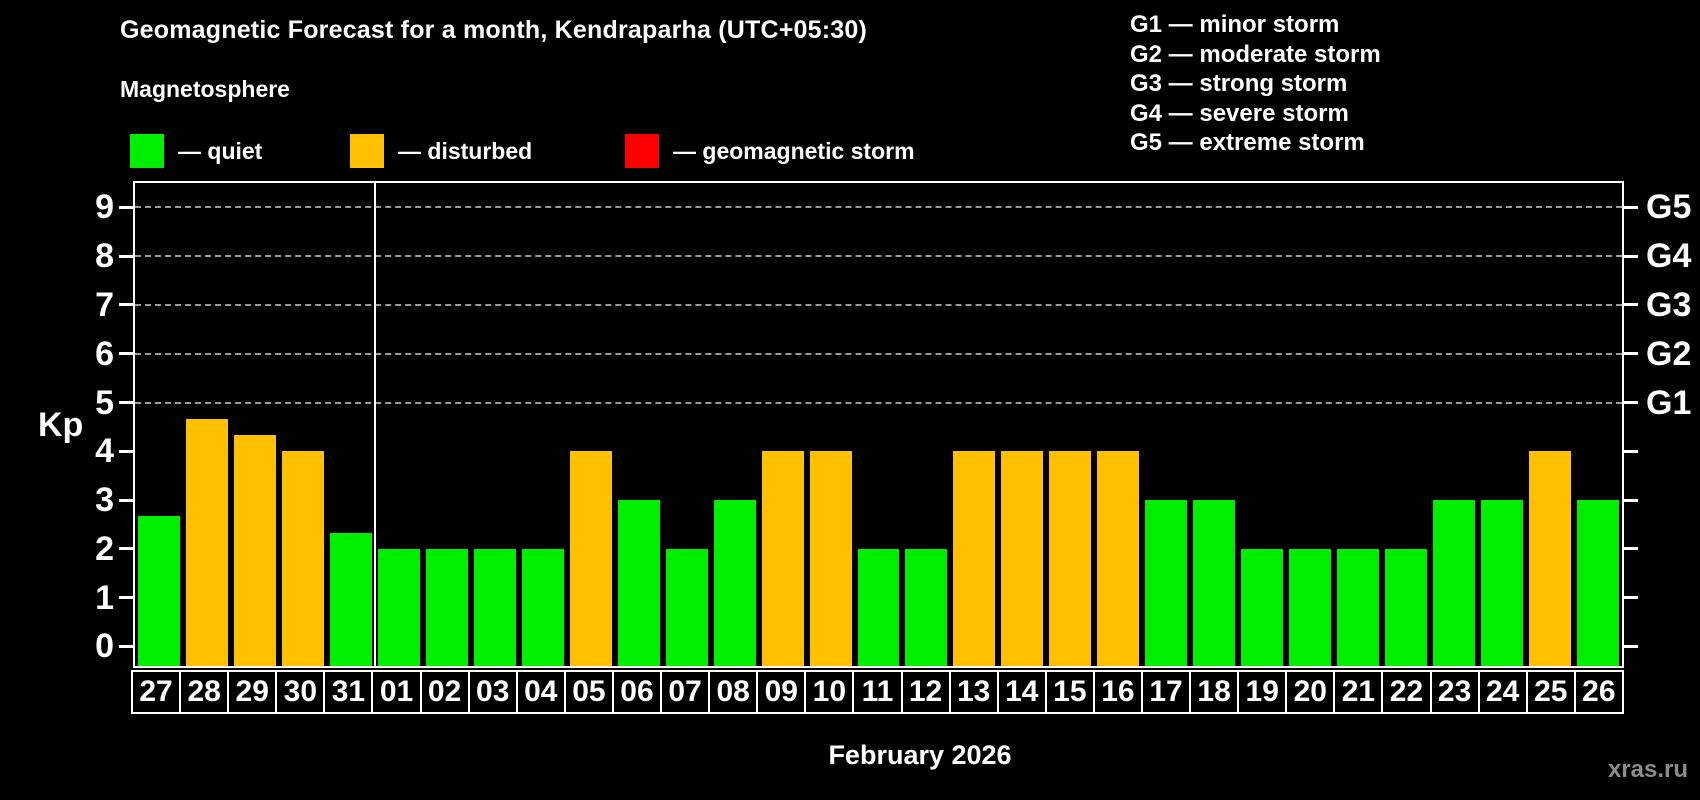 The width and height of the screenshot is (1700, 800). I want to click on legend-label-disturbed: — disturbed, so click(465, 150).